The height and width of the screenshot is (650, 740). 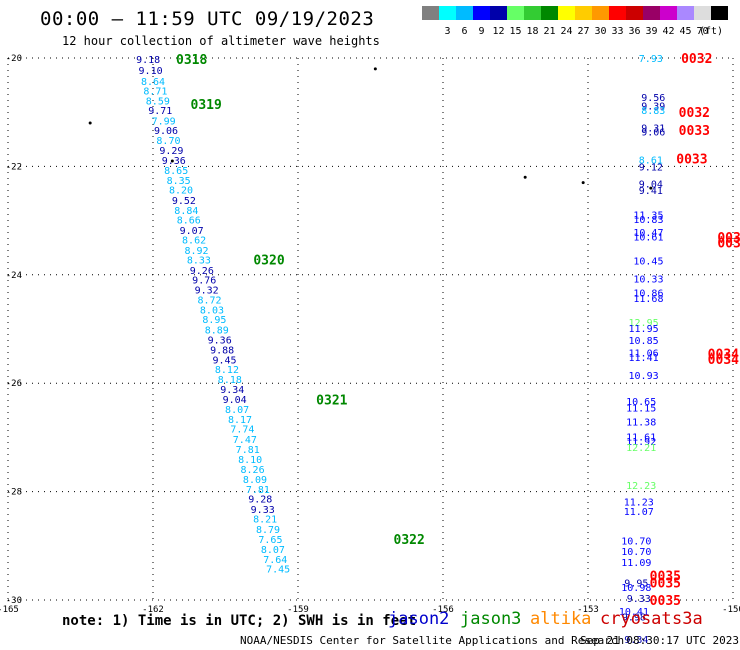 What do you see at coordinates (242, 430) in the screenshot?
I see `data-point-label: 7.74` at bounding box center [242, 430].